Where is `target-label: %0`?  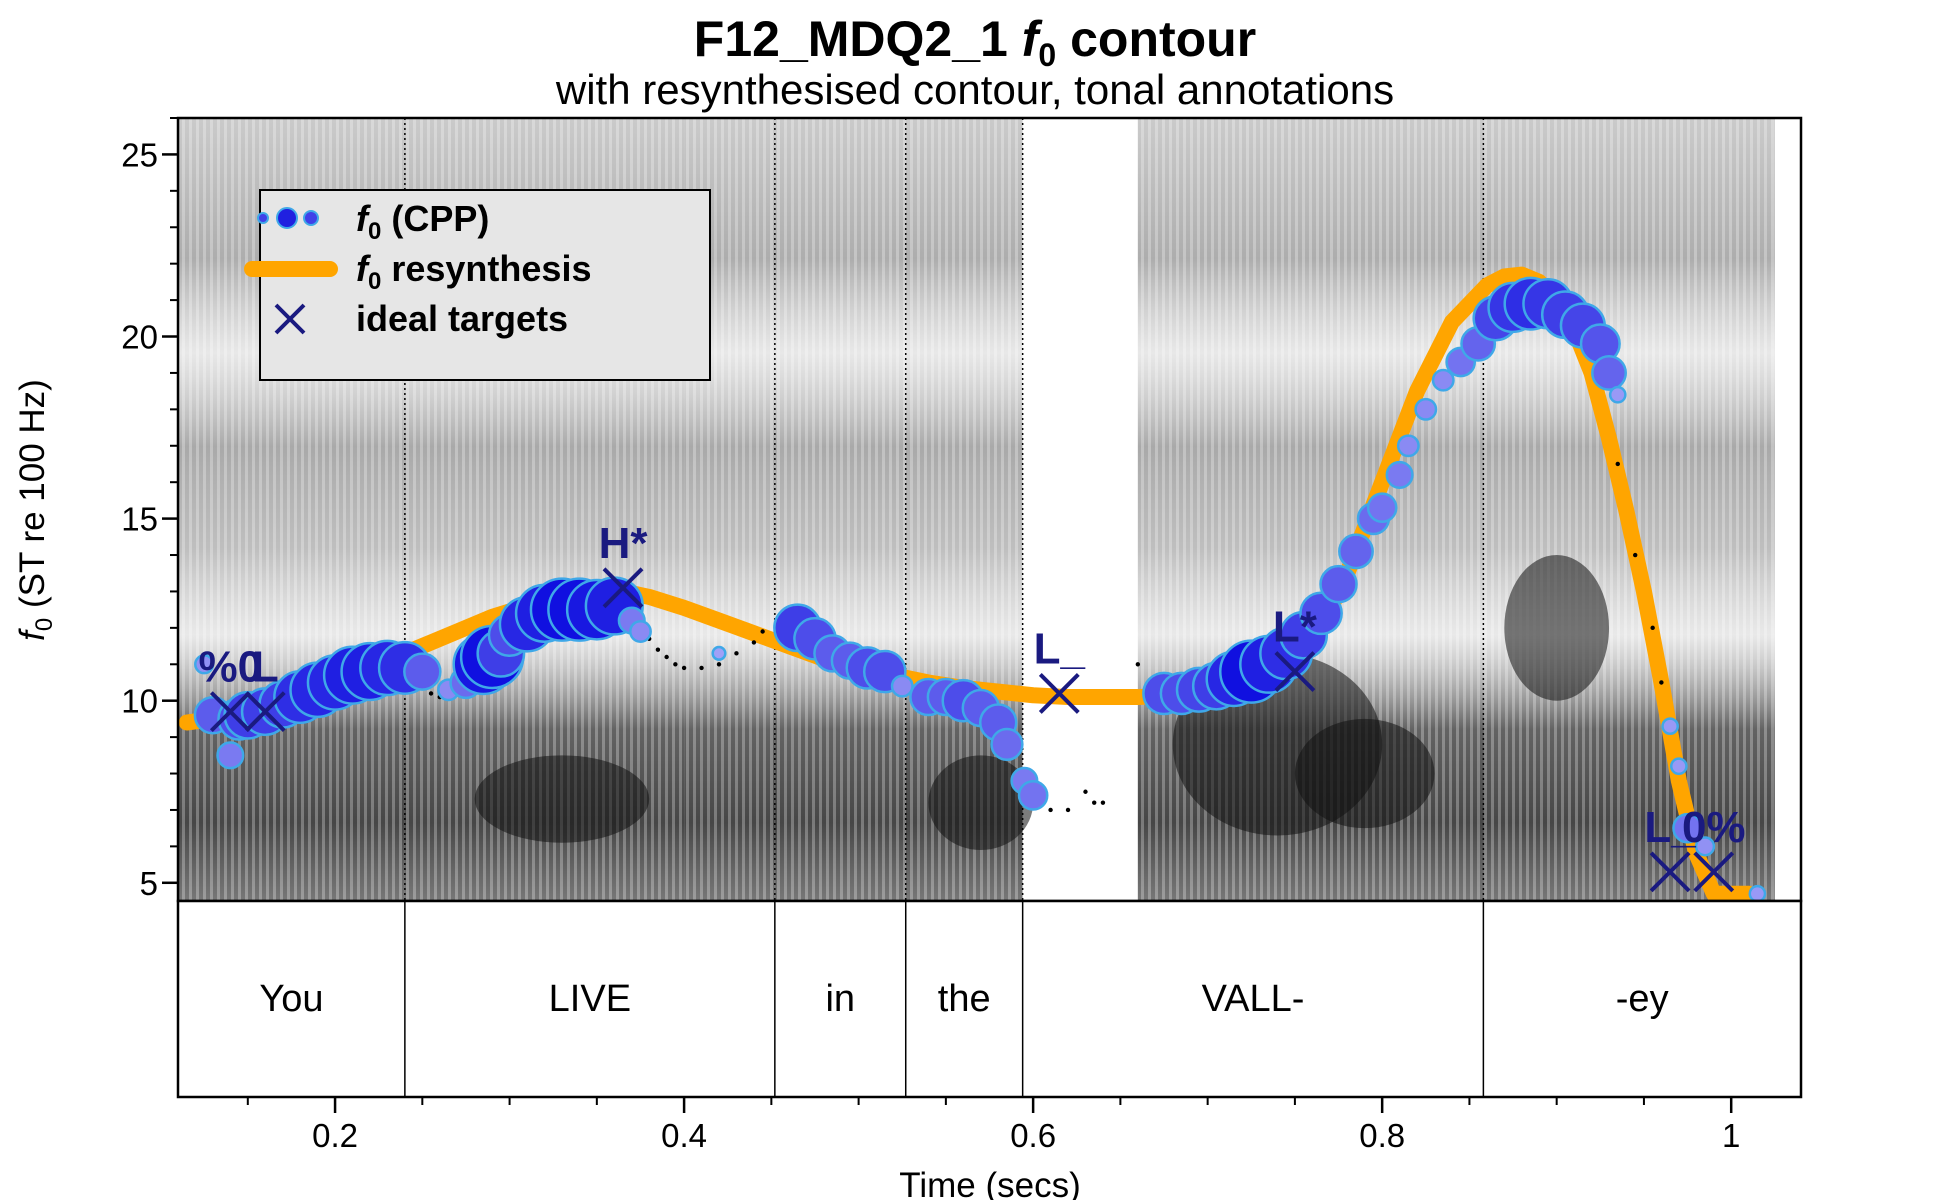 target-label: %0 is located at coordinates (231, 667).